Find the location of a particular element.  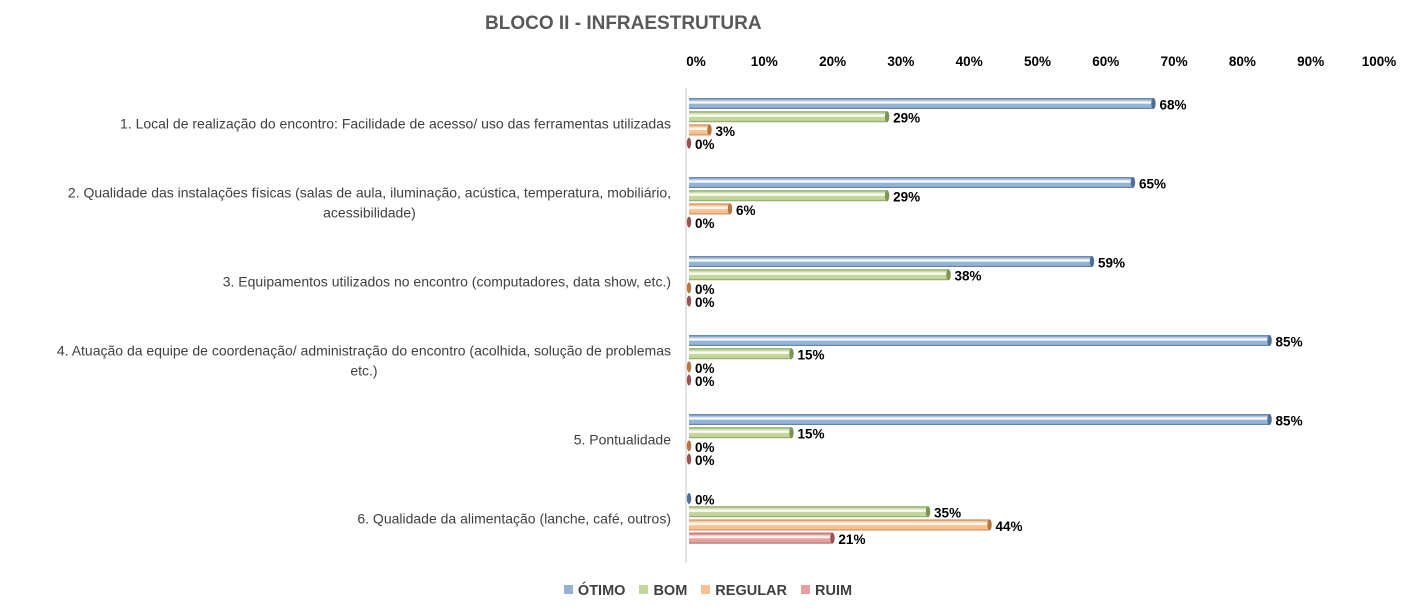

legend: ÓTIMO BOM REGULAR RUIM is located at coordinates (708, 591).